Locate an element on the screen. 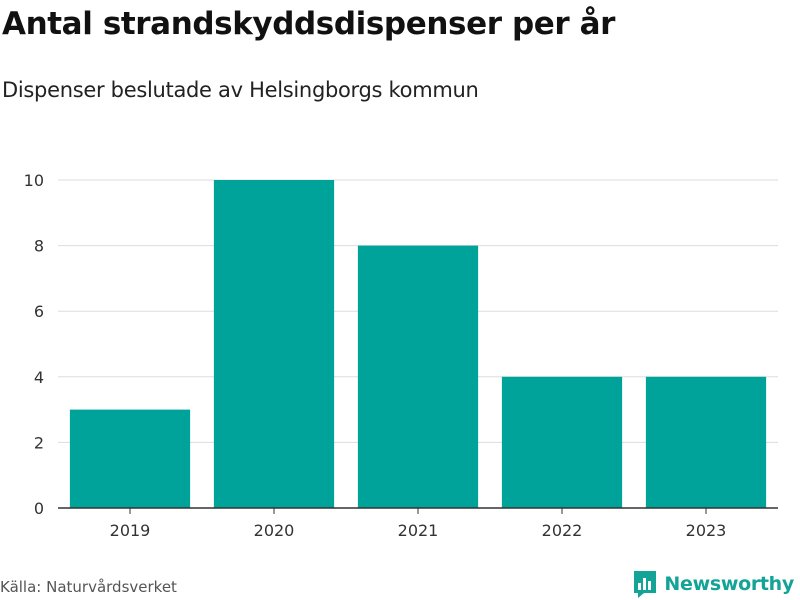 This screenshot has height=600, width=800. y-tick-label: 6 is located at coordinates (39, 311).